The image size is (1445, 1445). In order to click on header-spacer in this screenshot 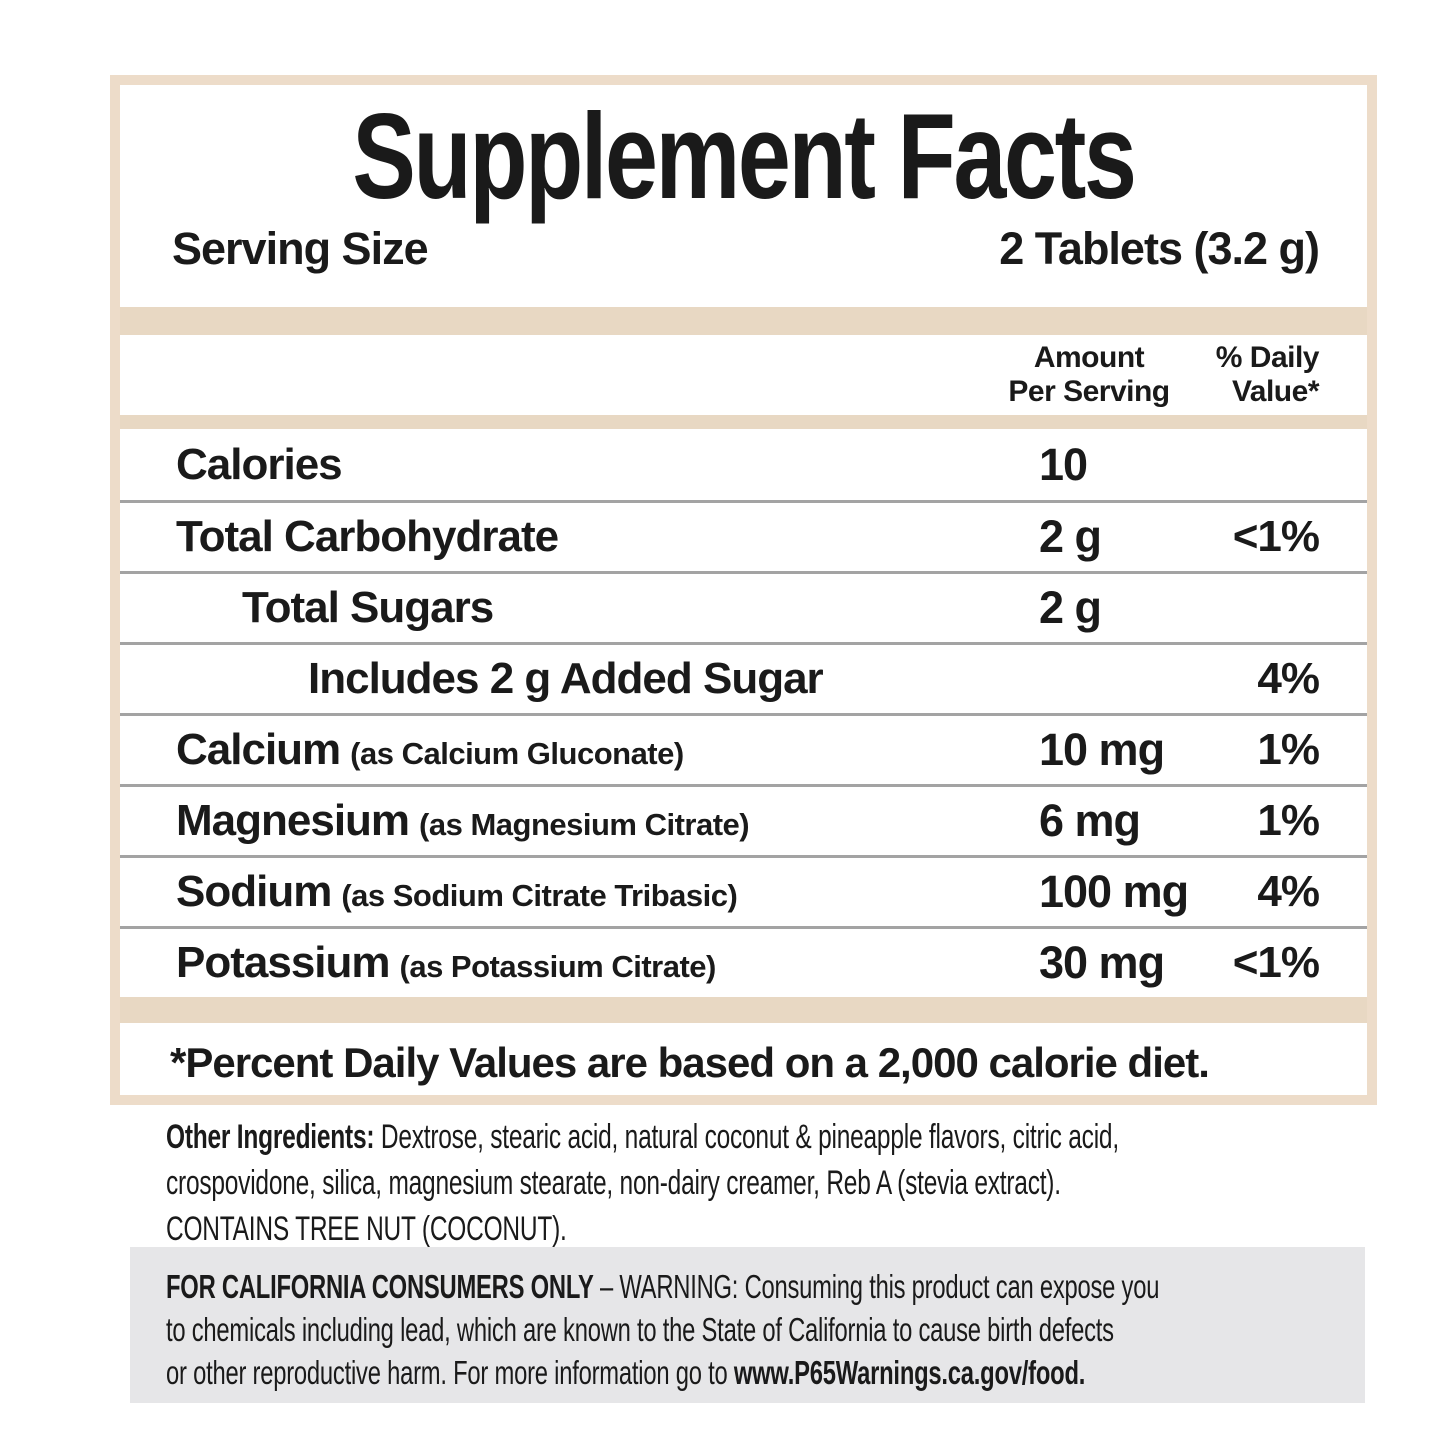, I will do `click(527, 375)`.